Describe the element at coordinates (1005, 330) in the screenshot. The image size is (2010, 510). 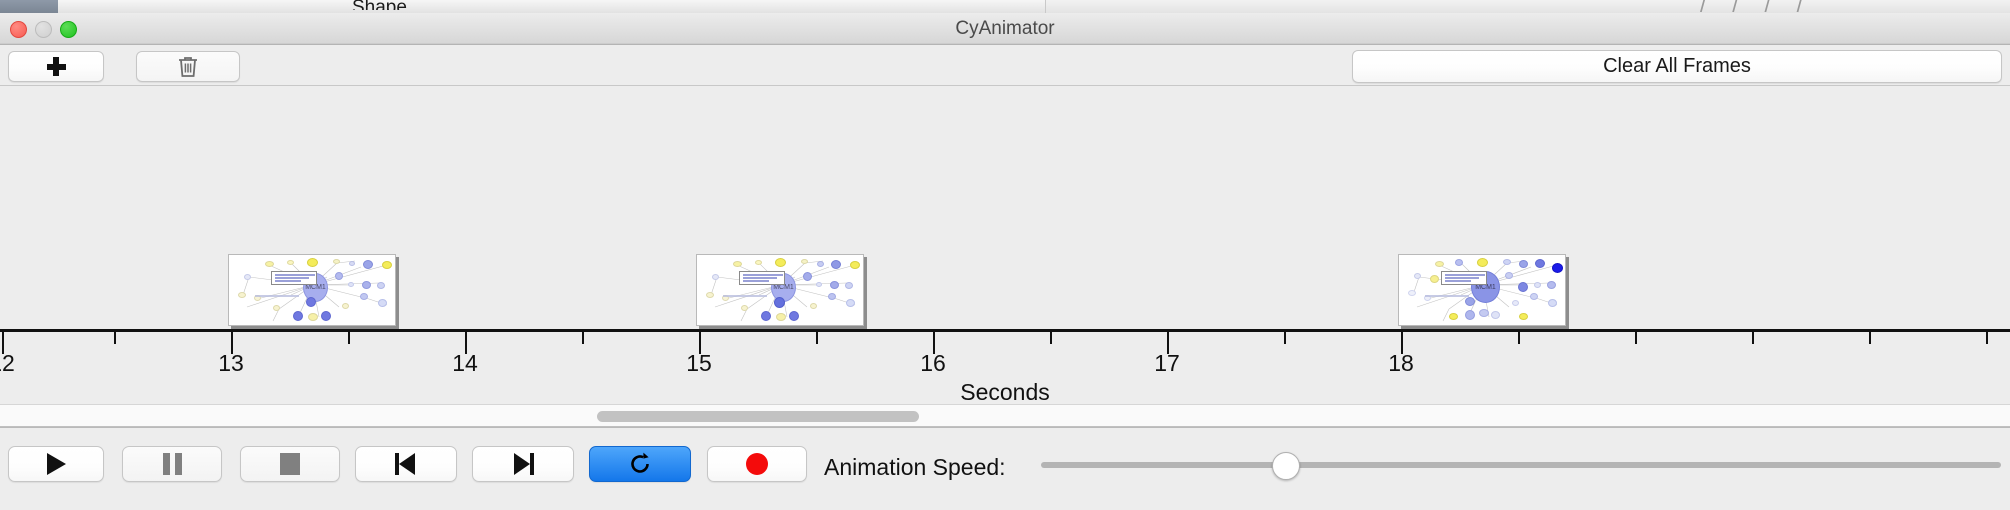
I see `timeline-axis` at that location.